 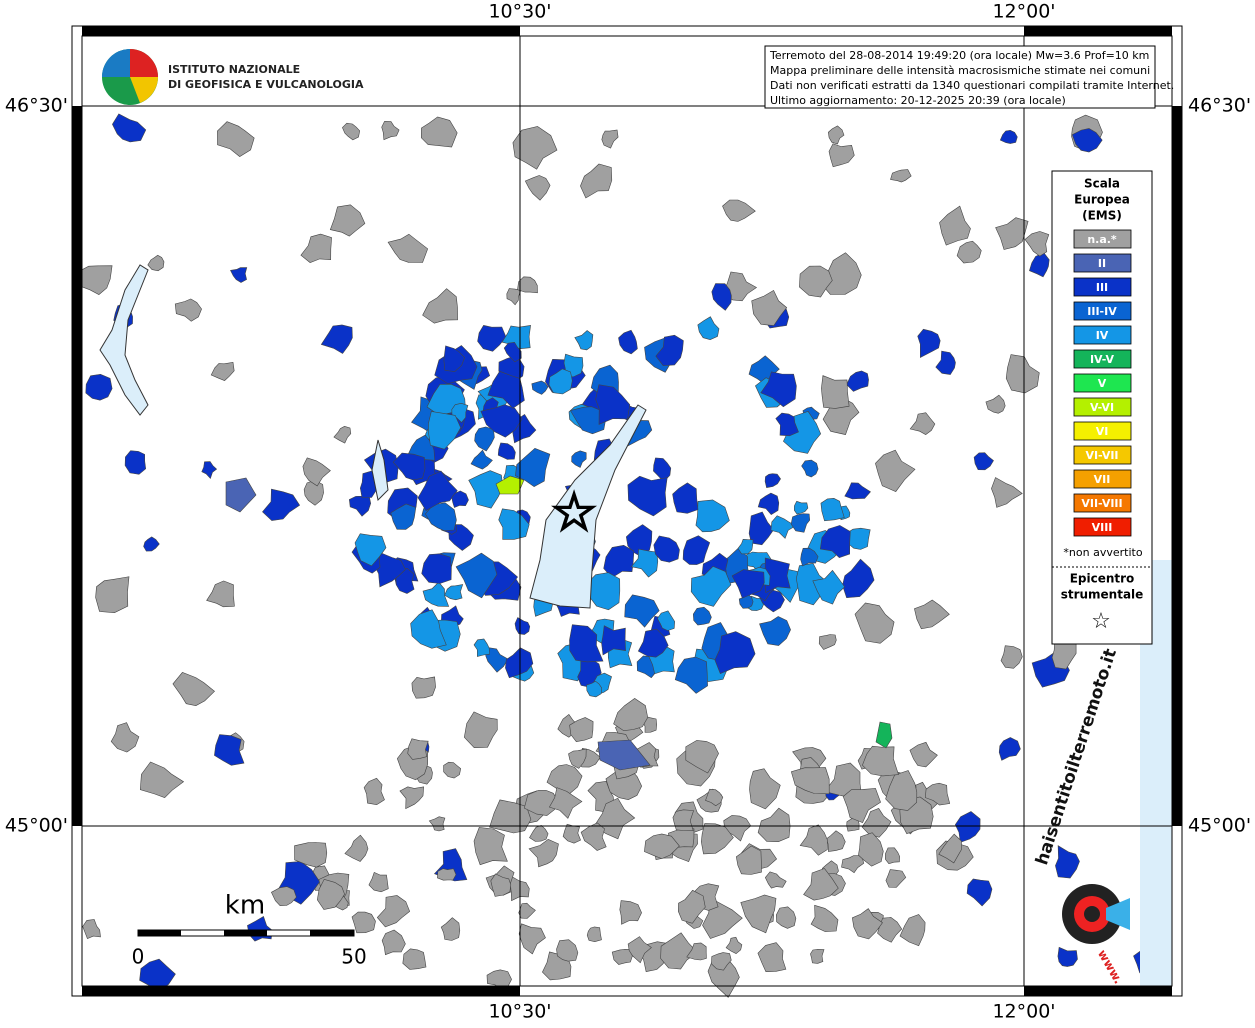 I want to click on legend-label: II, so click(x=1102, y=263).